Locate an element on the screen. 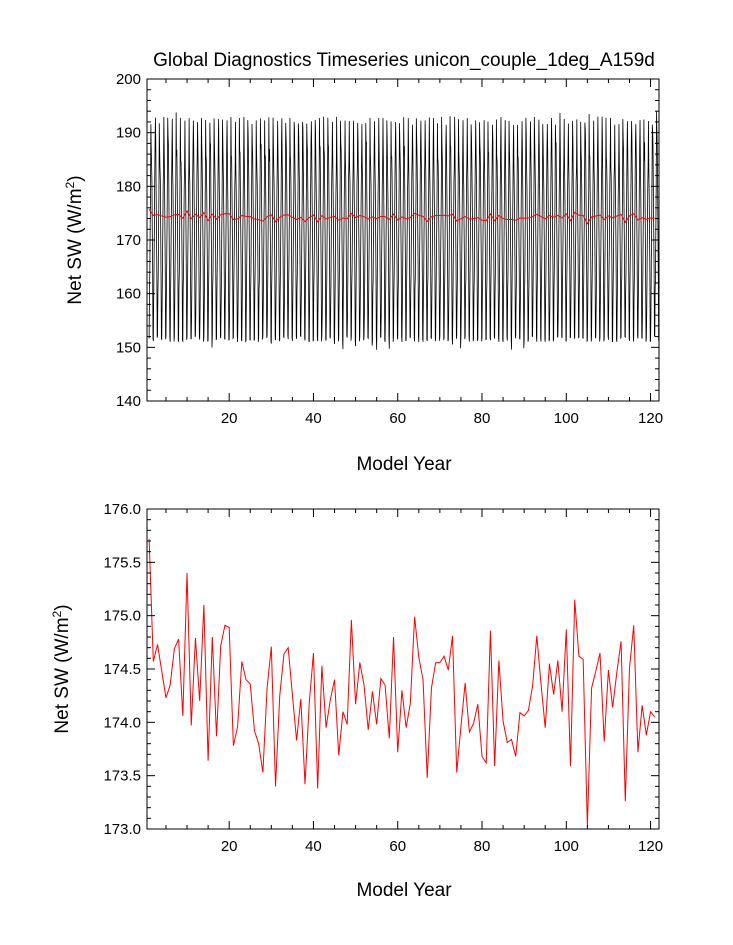 This screenshot has height=945, width=733. top-xtick-label: 60 is located at coordinates (397, 418).